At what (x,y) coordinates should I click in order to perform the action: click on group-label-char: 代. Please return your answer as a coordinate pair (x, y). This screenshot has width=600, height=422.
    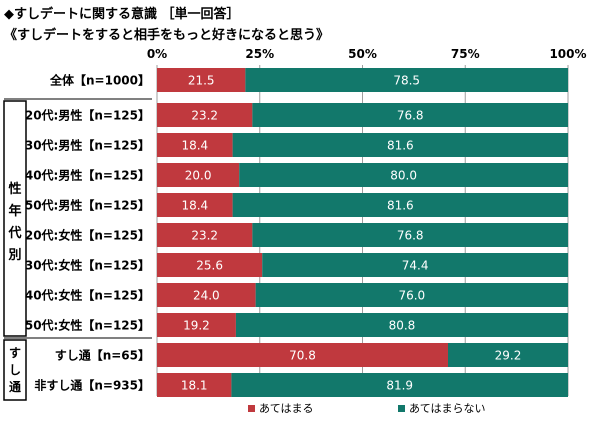
    Looking at the image, I should click on (14, 233).